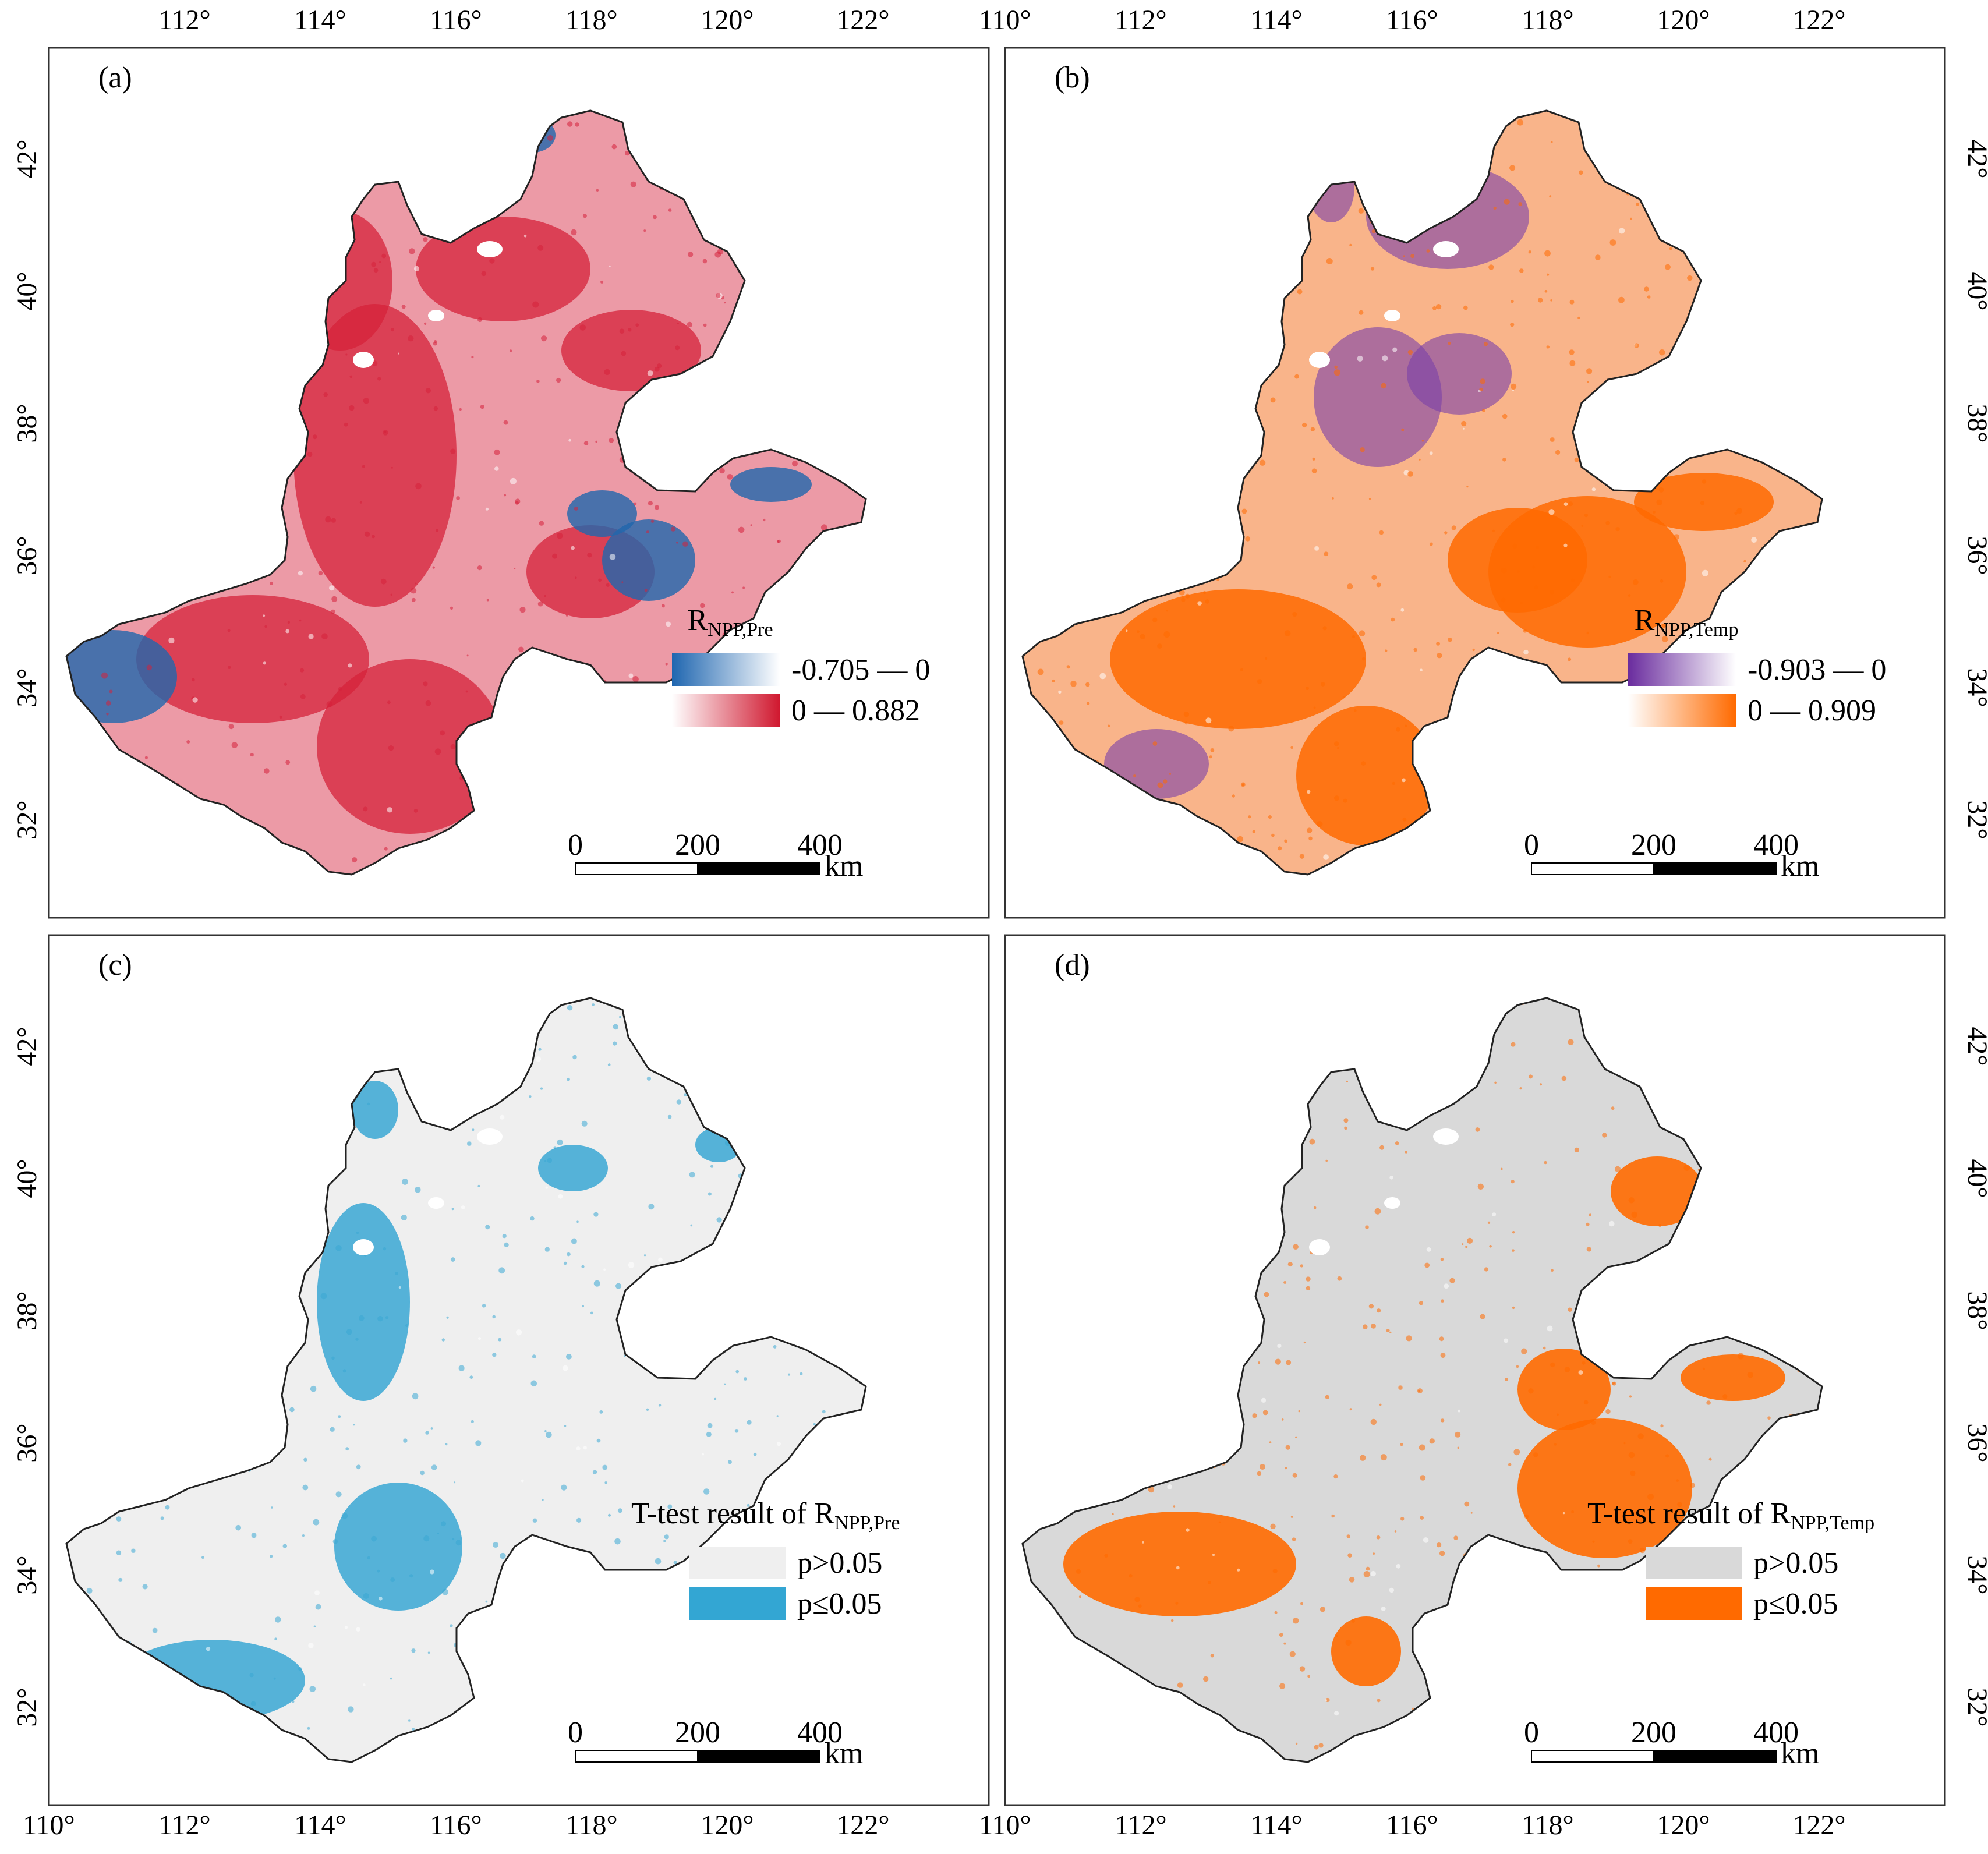 The image size is (1988, 1854). What do you see at coordinates (1812, 710) in the screenshot?
I see `legend-label: 0 — 0.909` at bounding box center [1812, 710].